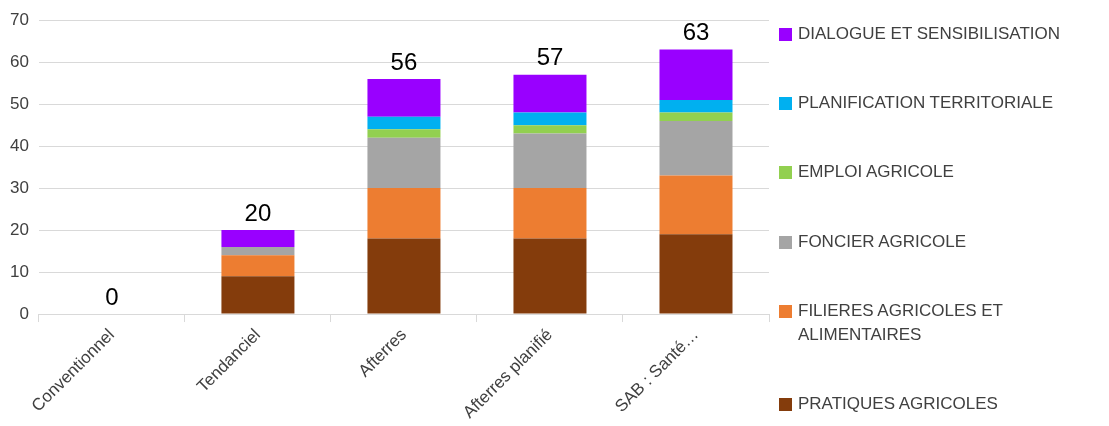 The height and width of the screenshot is (426, 1109). What do you see at coordinates (19, 271) in the screenshot?
I see `y-tick-label: 10` at bounding box center [19, 271].